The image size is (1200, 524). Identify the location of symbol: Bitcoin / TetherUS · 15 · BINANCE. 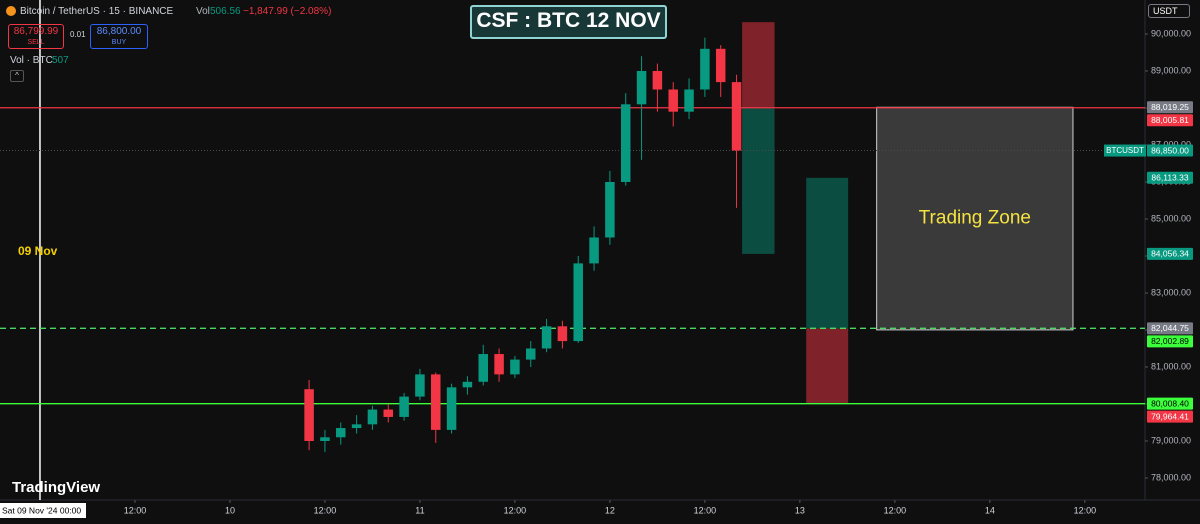
(97, 11).